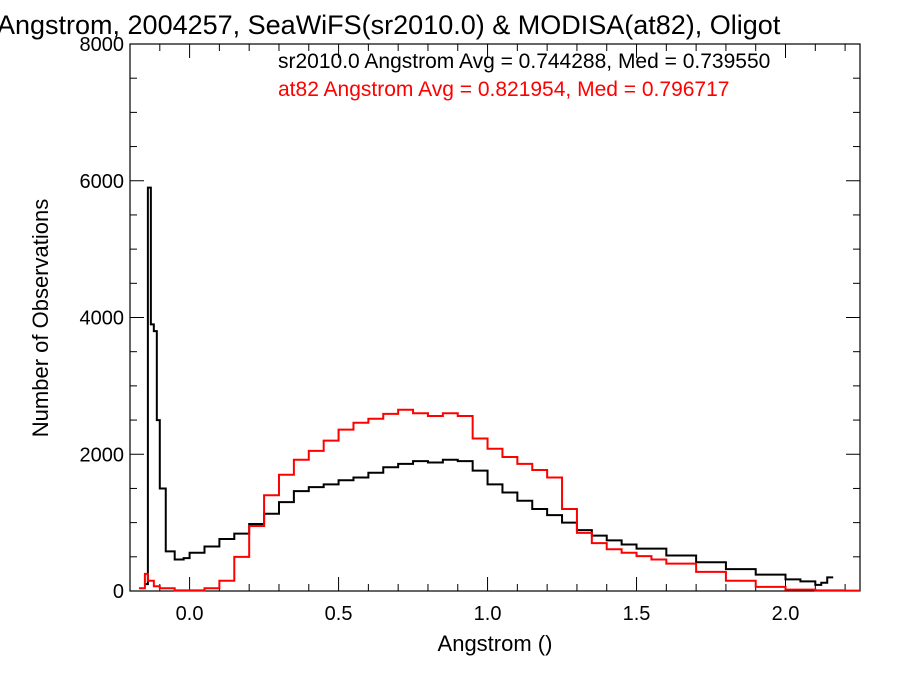  Describe the element at coordinates (102, 182) in the screenshot. I see `y-tick-label: 6000` at that location.